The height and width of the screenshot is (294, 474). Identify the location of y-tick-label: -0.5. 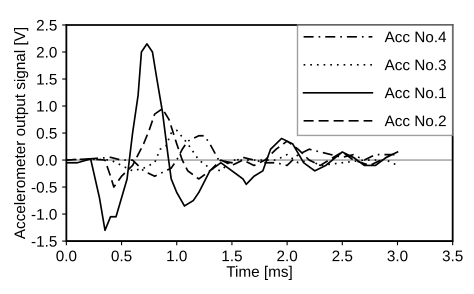
(44, 187).